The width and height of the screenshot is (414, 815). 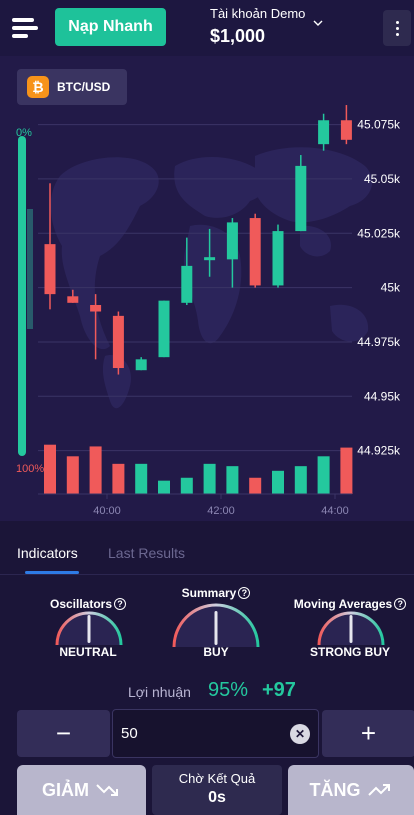 I want to click on sentiment-track, so click(x=22, y=296).